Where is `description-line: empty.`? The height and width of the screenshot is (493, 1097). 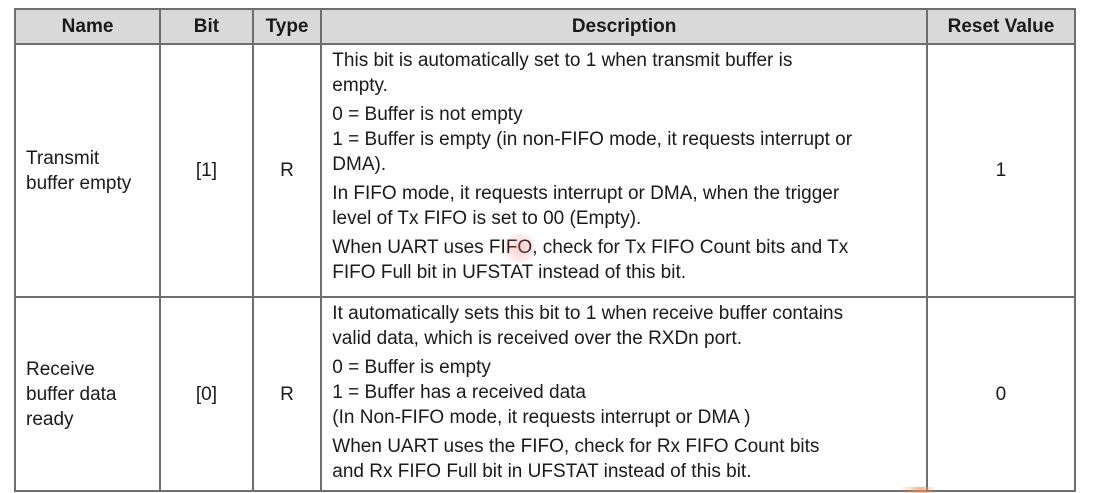
description-line: empty. is located at coordinates (360, 85).